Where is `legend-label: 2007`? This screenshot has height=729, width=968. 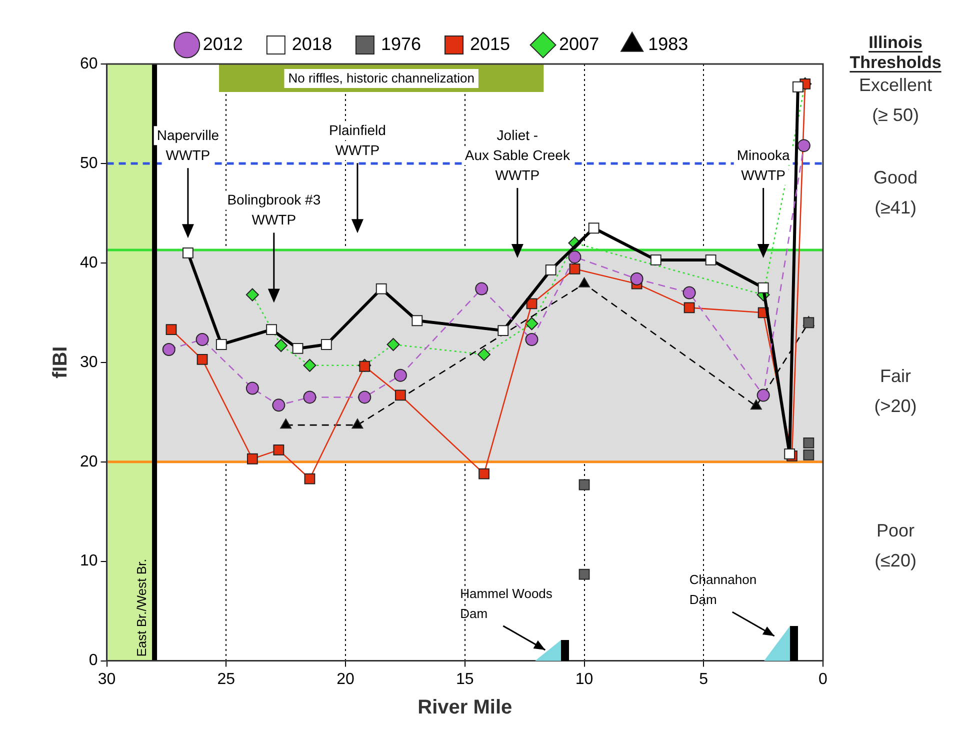
legend-label: 2007 is located at coordinates (579, 44).